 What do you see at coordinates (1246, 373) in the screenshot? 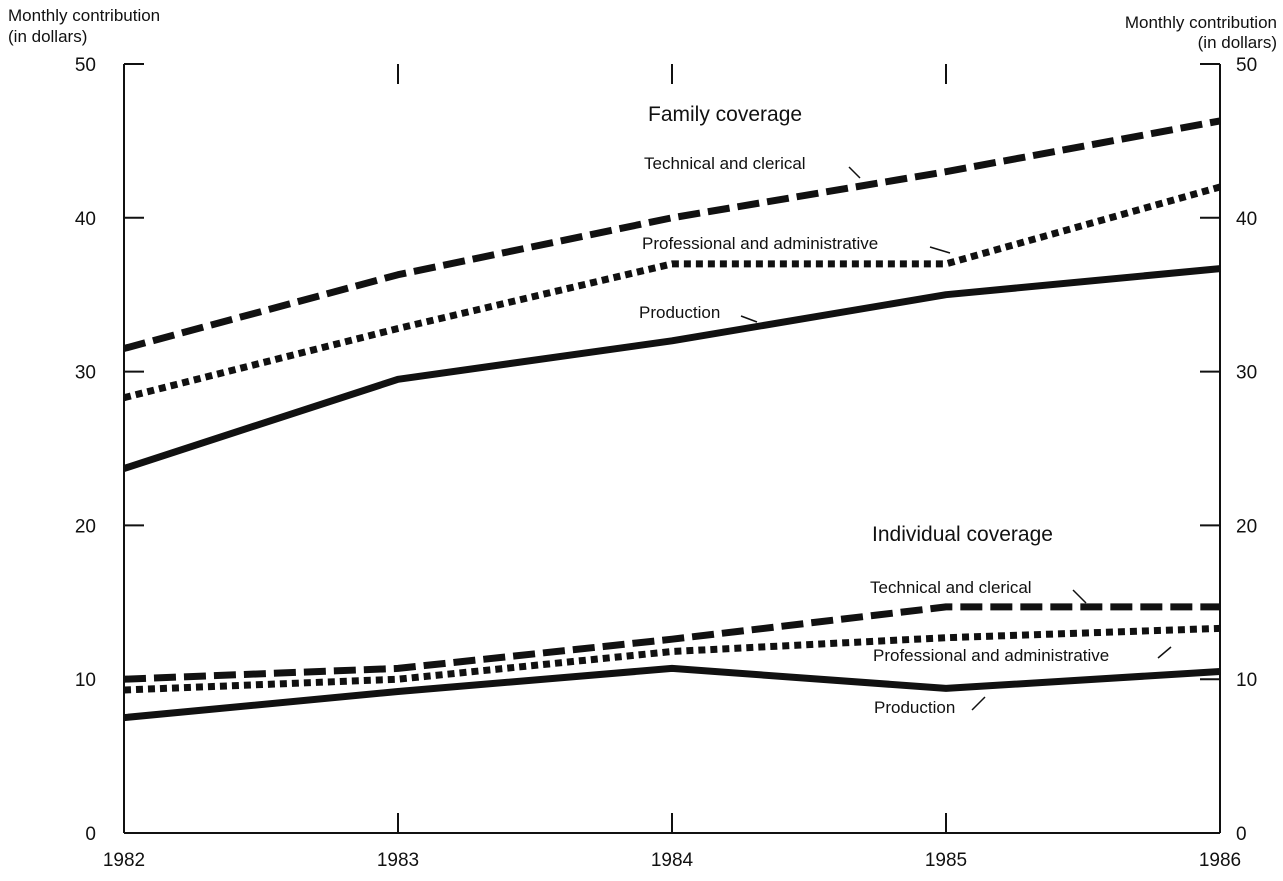
I see `y-tick-label-right: 30` at bounding box center [1246, 373].